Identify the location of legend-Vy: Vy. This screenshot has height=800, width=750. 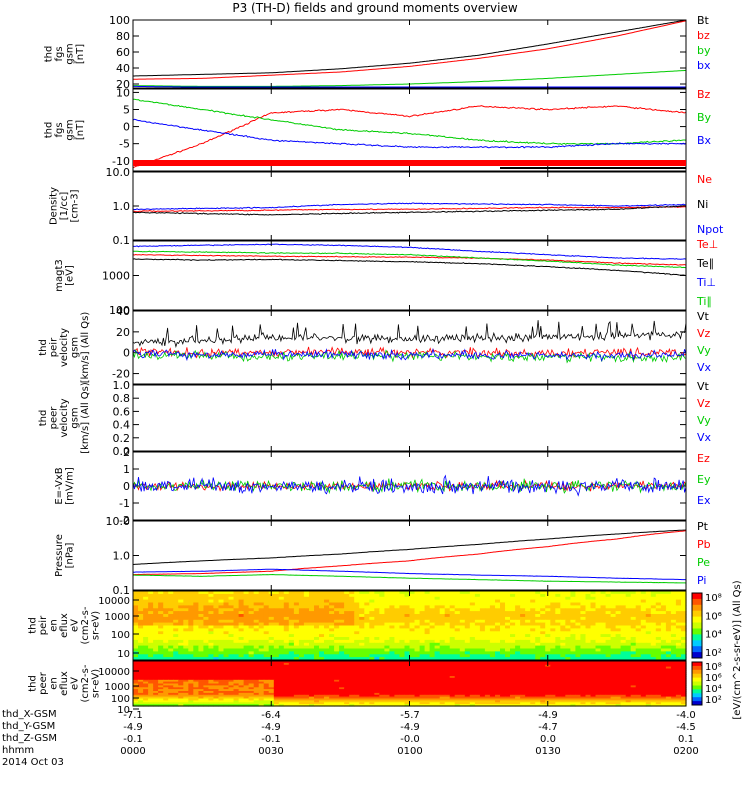
(704, 420).